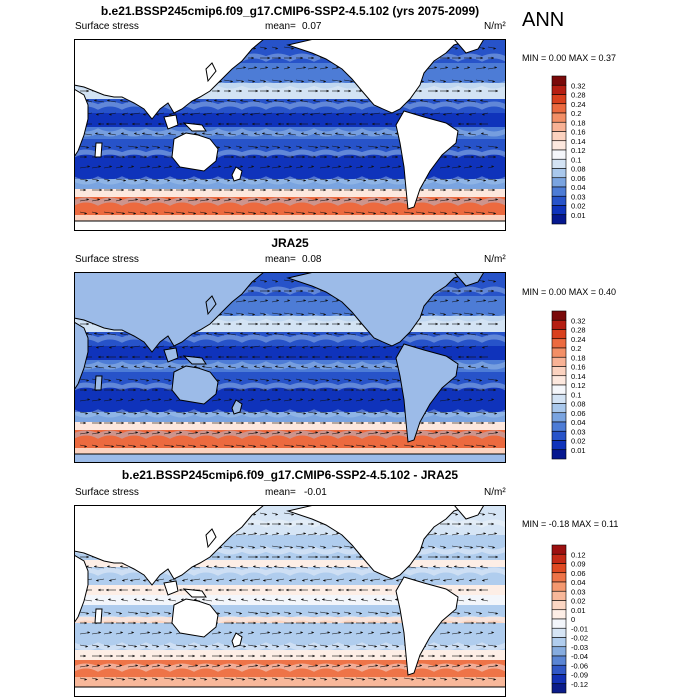 This screenshot has width=700, height=700. Describe the element at coordinates (578, 85) in the screenshot. I see `colorbar-tick-label: 0.32` at that location.